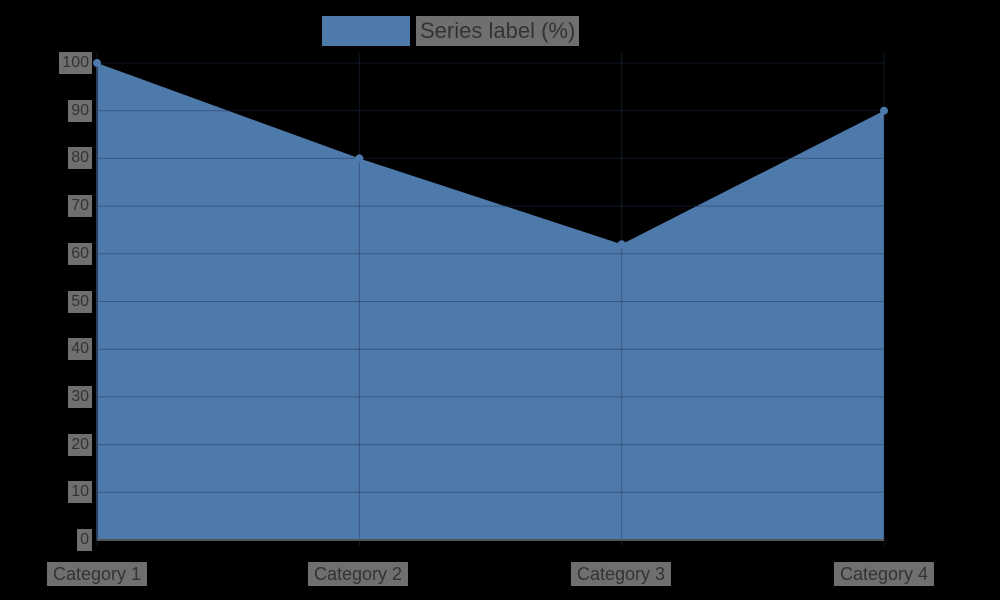 The height and width of the screenshot is (600, 1000). What do you see at coordinates (80, 301) in the screenshot?
I see `y-tick-label: 50` at bounding box center [80, 301].